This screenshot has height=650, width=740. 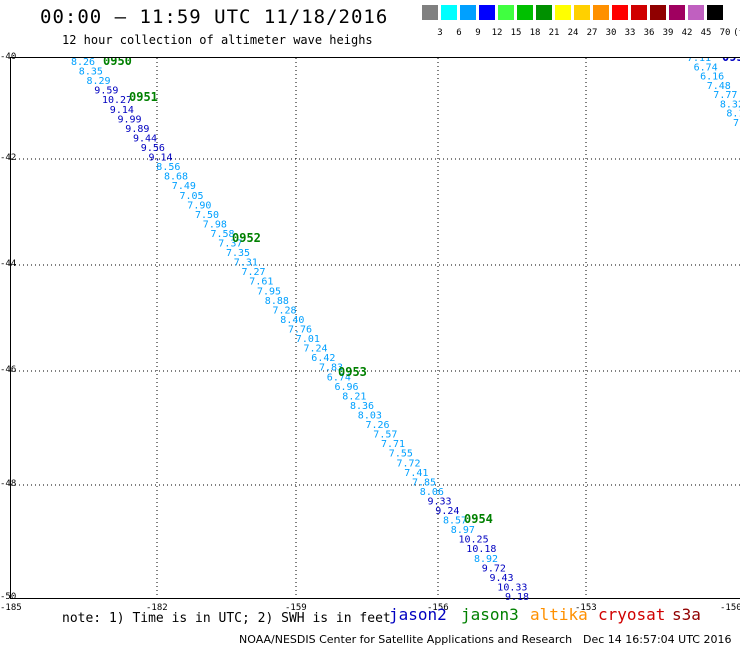 I want to click on swh-point: 8.35, so click(x=91, y=72).